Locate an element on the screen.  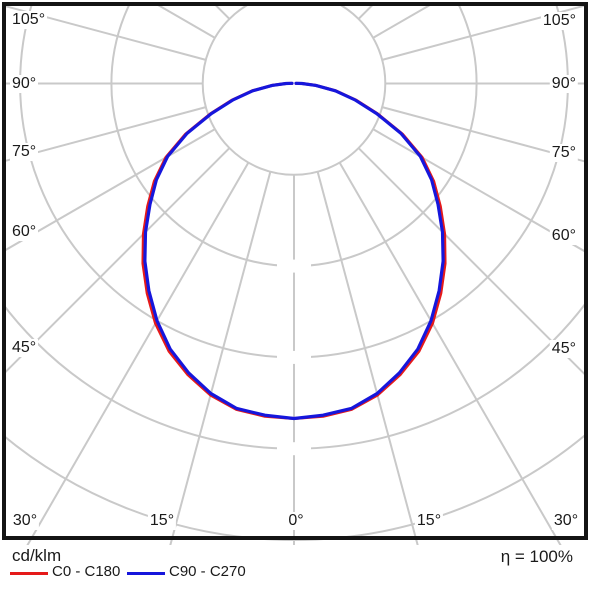
legend: C0 - C180 C90 - C270 is located at coordinates (300, 573).